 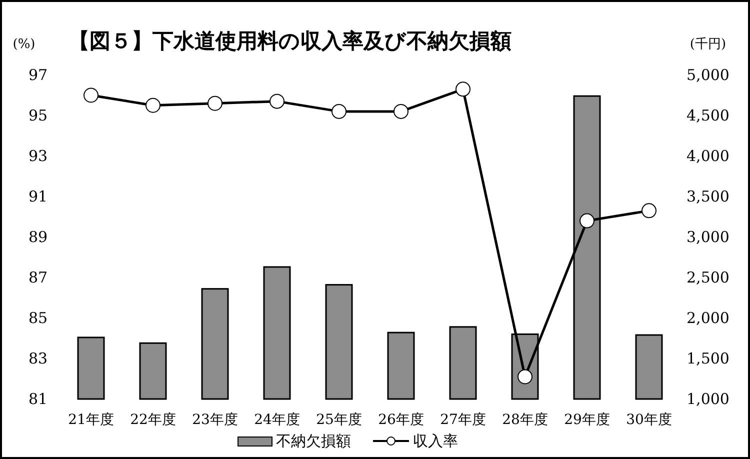 I want to click on y-tick-label: 81, so click(x=38, y=399).